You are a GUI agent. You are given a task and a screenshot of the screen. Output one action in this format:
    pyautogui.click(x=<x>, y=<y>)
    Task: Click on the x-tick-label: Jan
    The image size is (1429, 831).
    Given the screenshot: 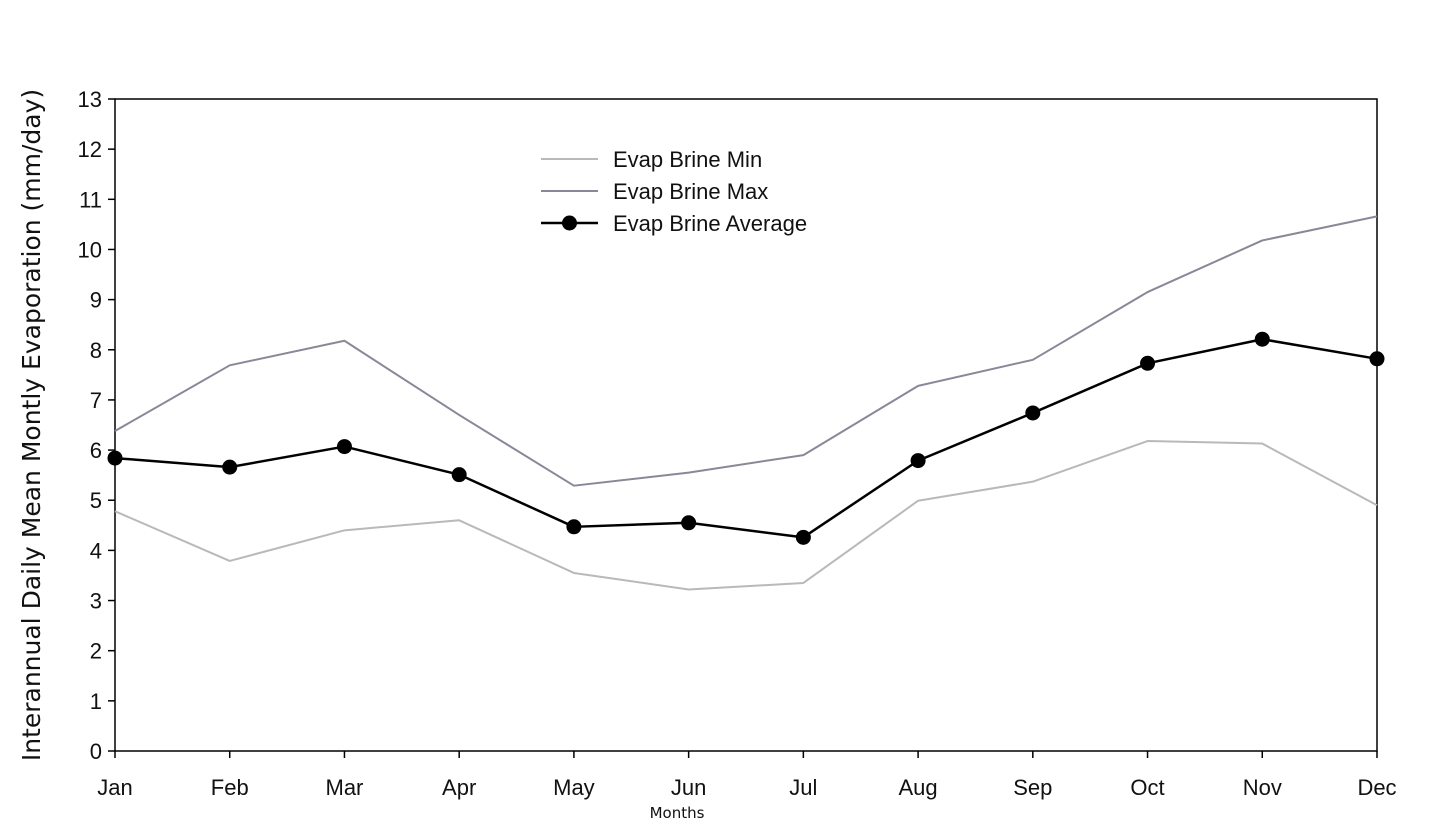 What is the action you would take?
    pyautogui.click(x=114, y=787)
    